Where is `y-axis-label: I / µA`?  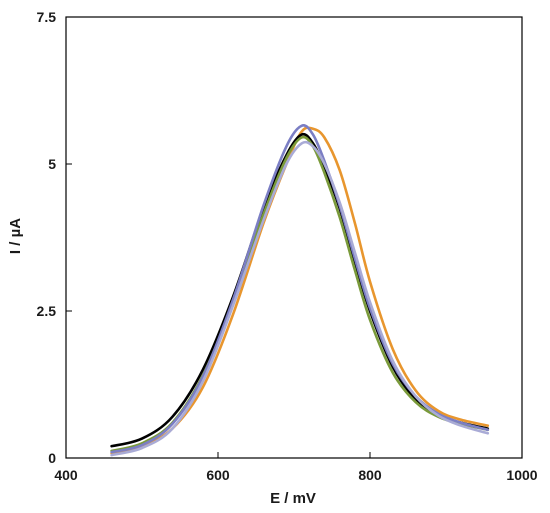 y-axis-label: I / µA is located at coordinates (15, 236).